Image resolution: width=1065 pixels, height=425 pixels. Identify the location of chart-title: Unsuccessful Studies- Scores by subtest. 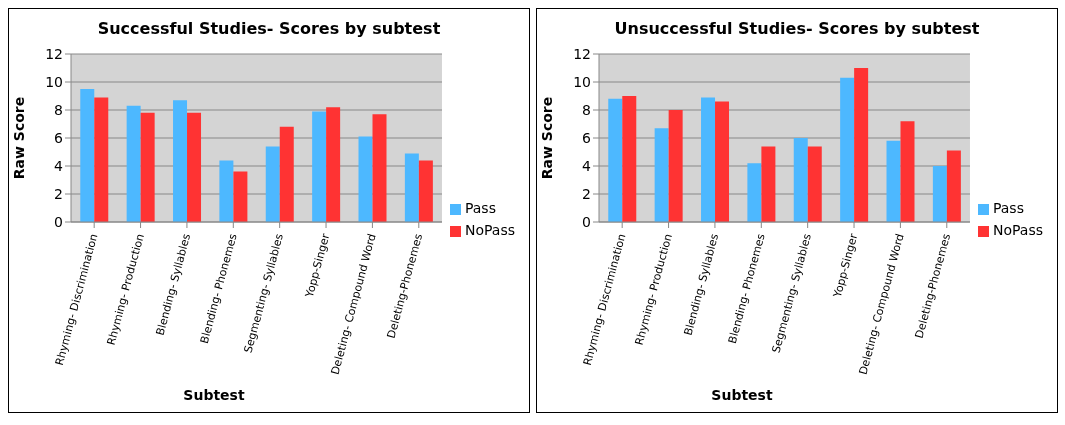
(797, 28).